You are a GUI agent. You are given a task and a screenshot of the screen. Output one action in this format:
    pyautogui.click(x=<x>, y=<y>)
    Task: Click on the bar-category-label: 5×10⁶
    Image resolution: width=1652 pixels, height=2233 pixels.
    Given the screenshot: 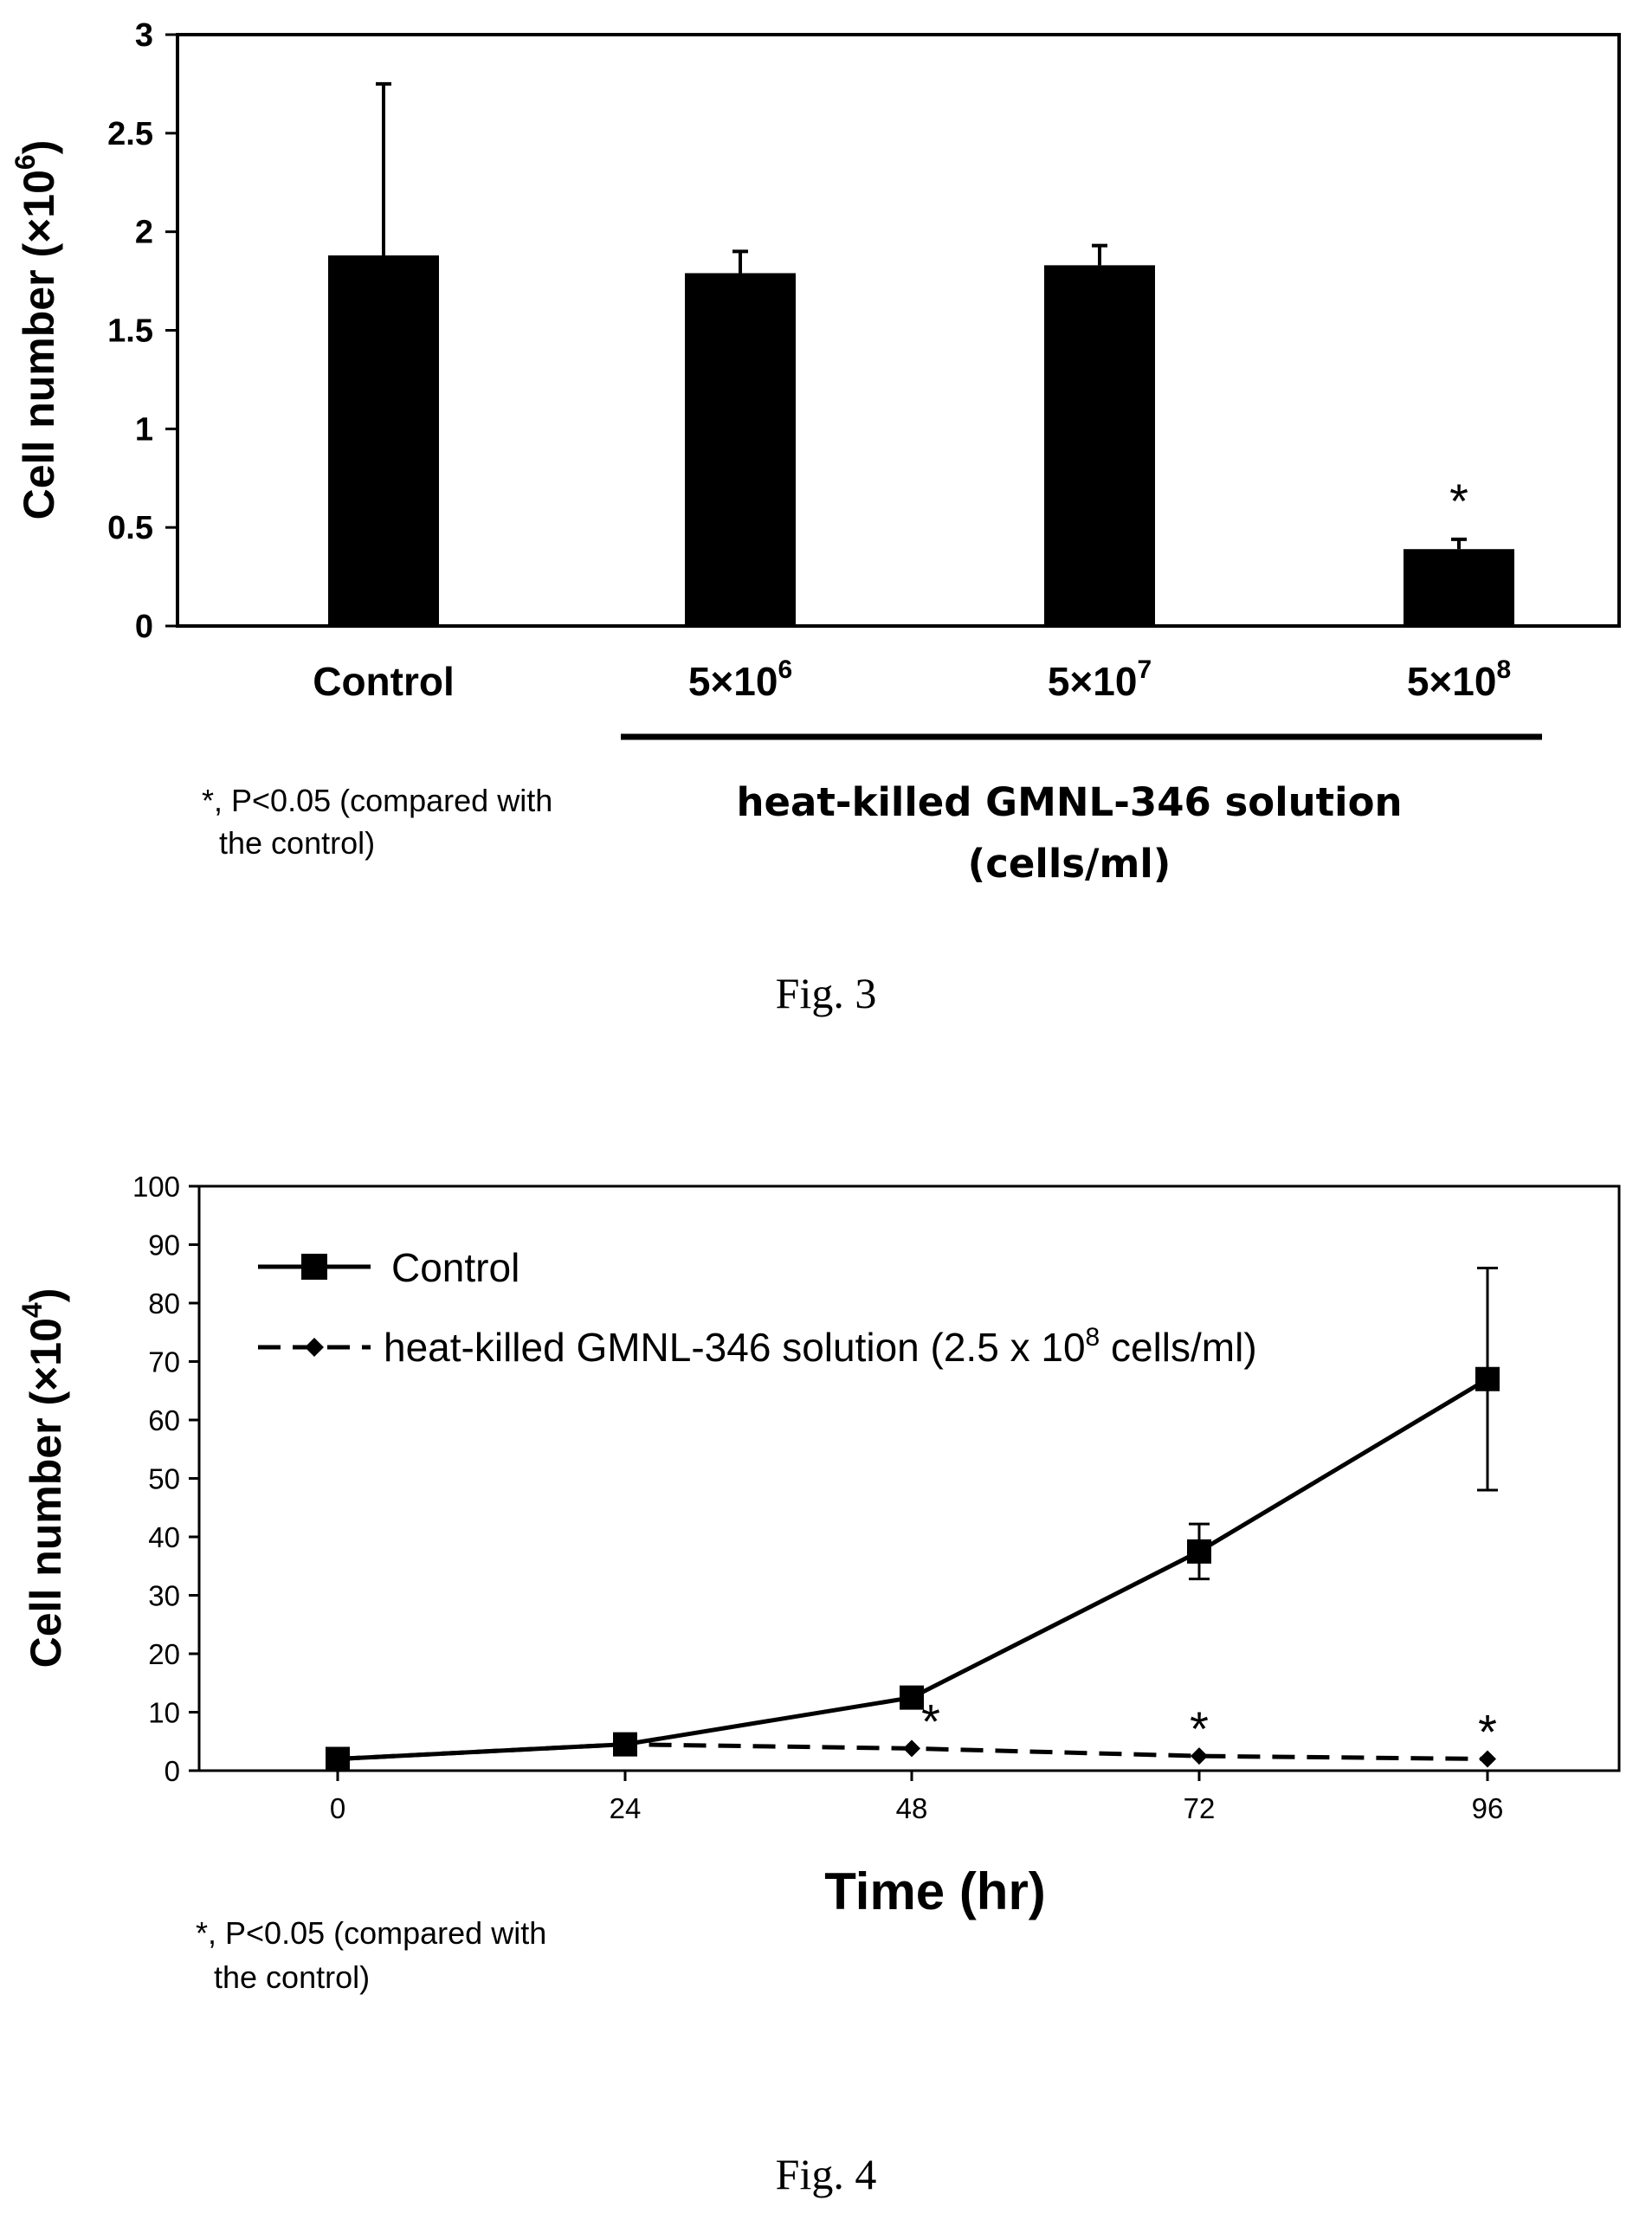 What is the action you would take?
    pyautogui.click(x=740, y=679)
    